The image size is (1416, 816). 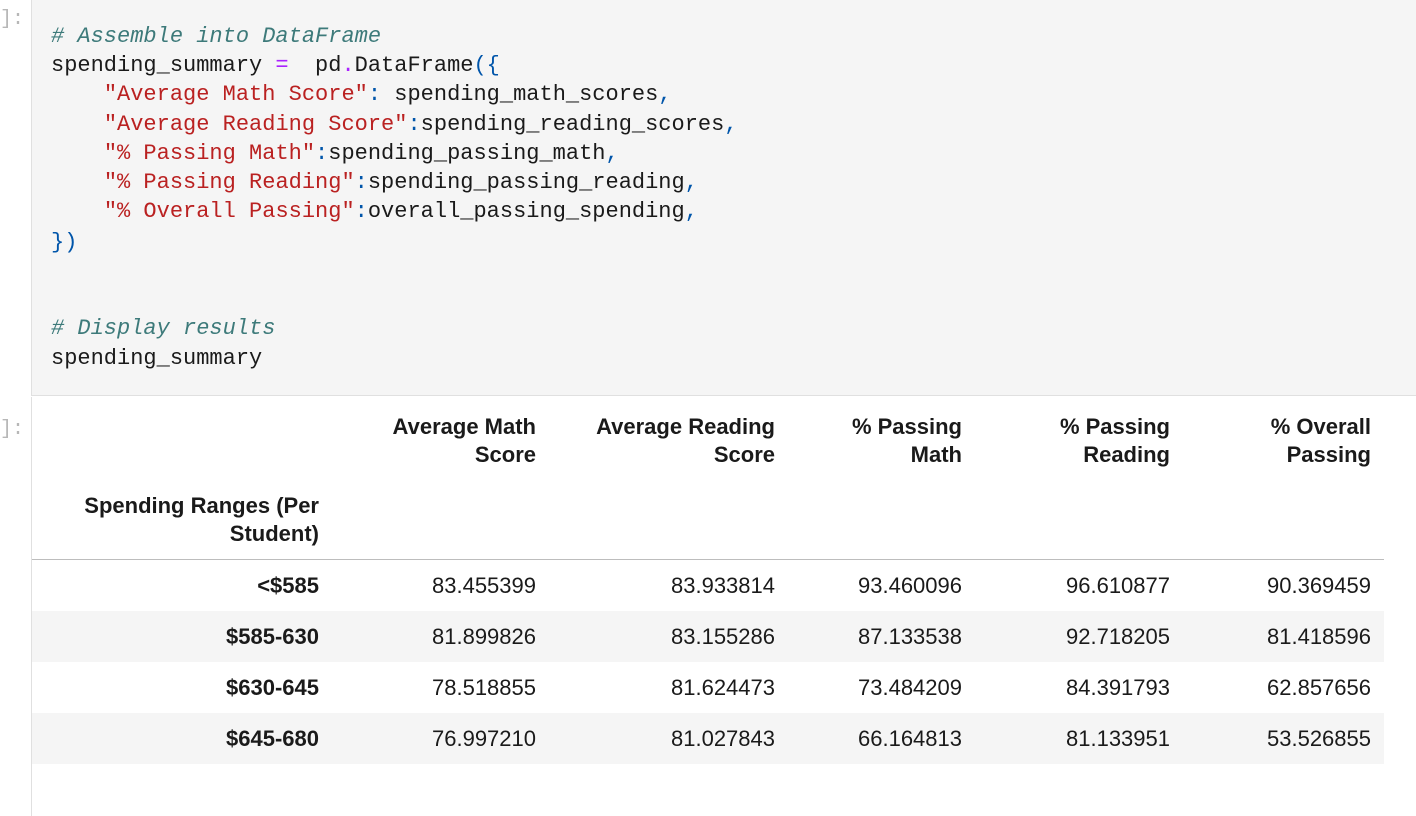 I want to click on column-header: Average Reading Score, so click(x=685, y=440).